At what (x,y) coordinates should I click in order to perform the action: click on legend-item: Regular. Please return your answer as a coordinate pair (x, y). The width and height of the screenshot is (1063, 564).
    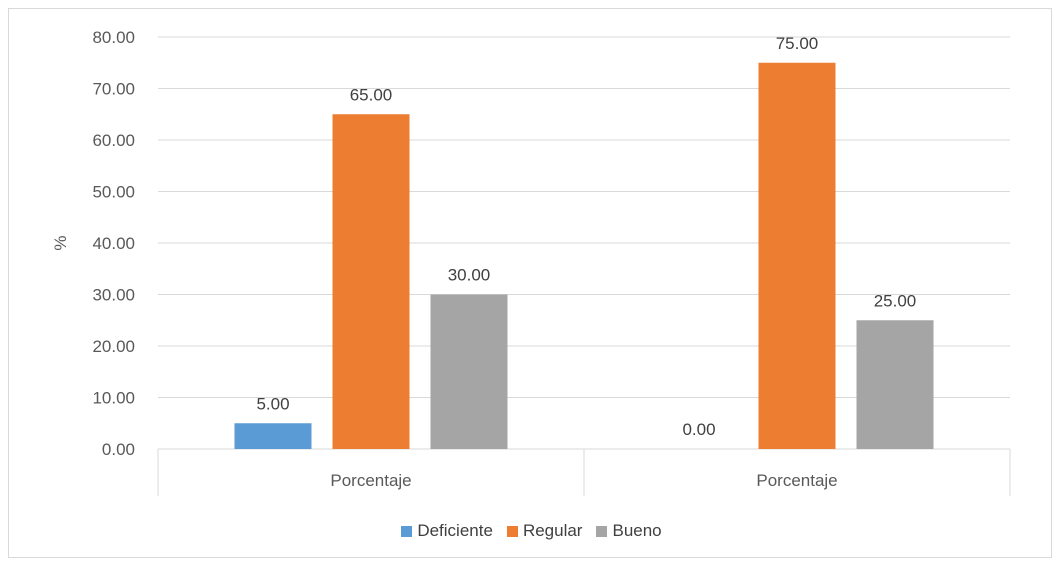
    Looking at the image, I should click on (544, 531).